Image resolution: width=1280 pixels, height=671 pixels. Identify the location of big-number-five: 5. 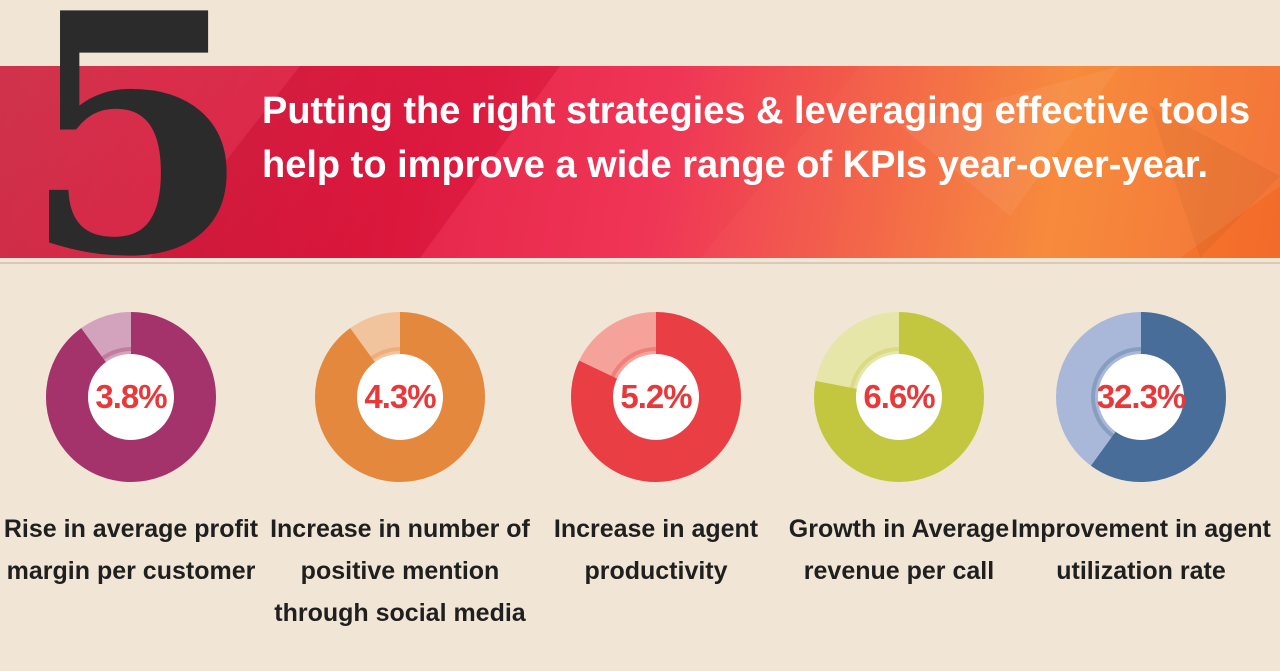
(137, 164).